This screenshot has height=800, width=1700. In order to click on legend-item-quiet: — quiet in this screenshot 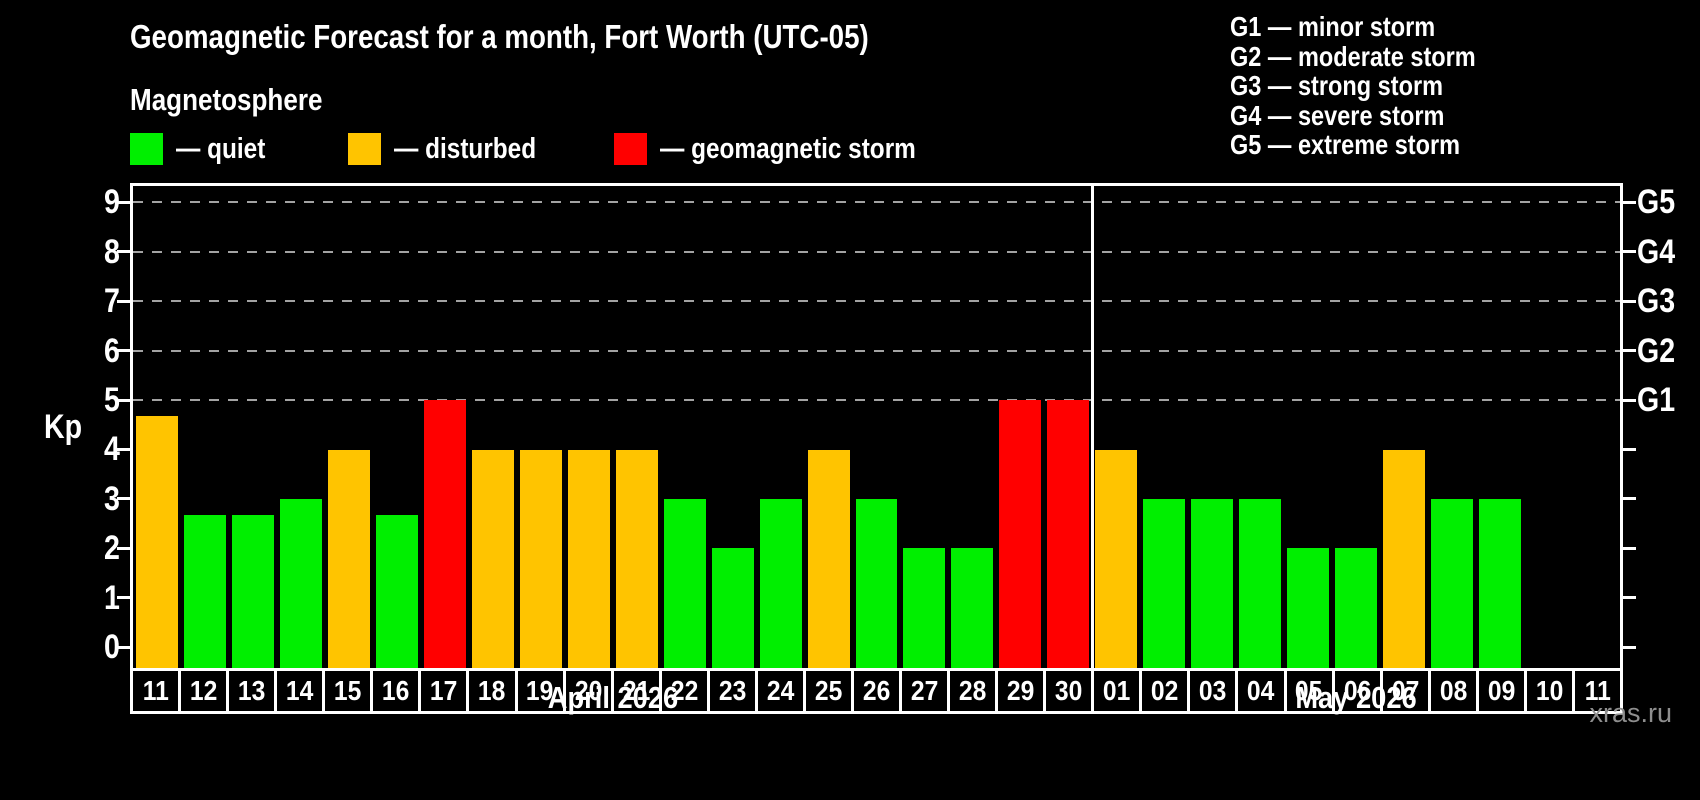, I will do `click(206, 149)`.